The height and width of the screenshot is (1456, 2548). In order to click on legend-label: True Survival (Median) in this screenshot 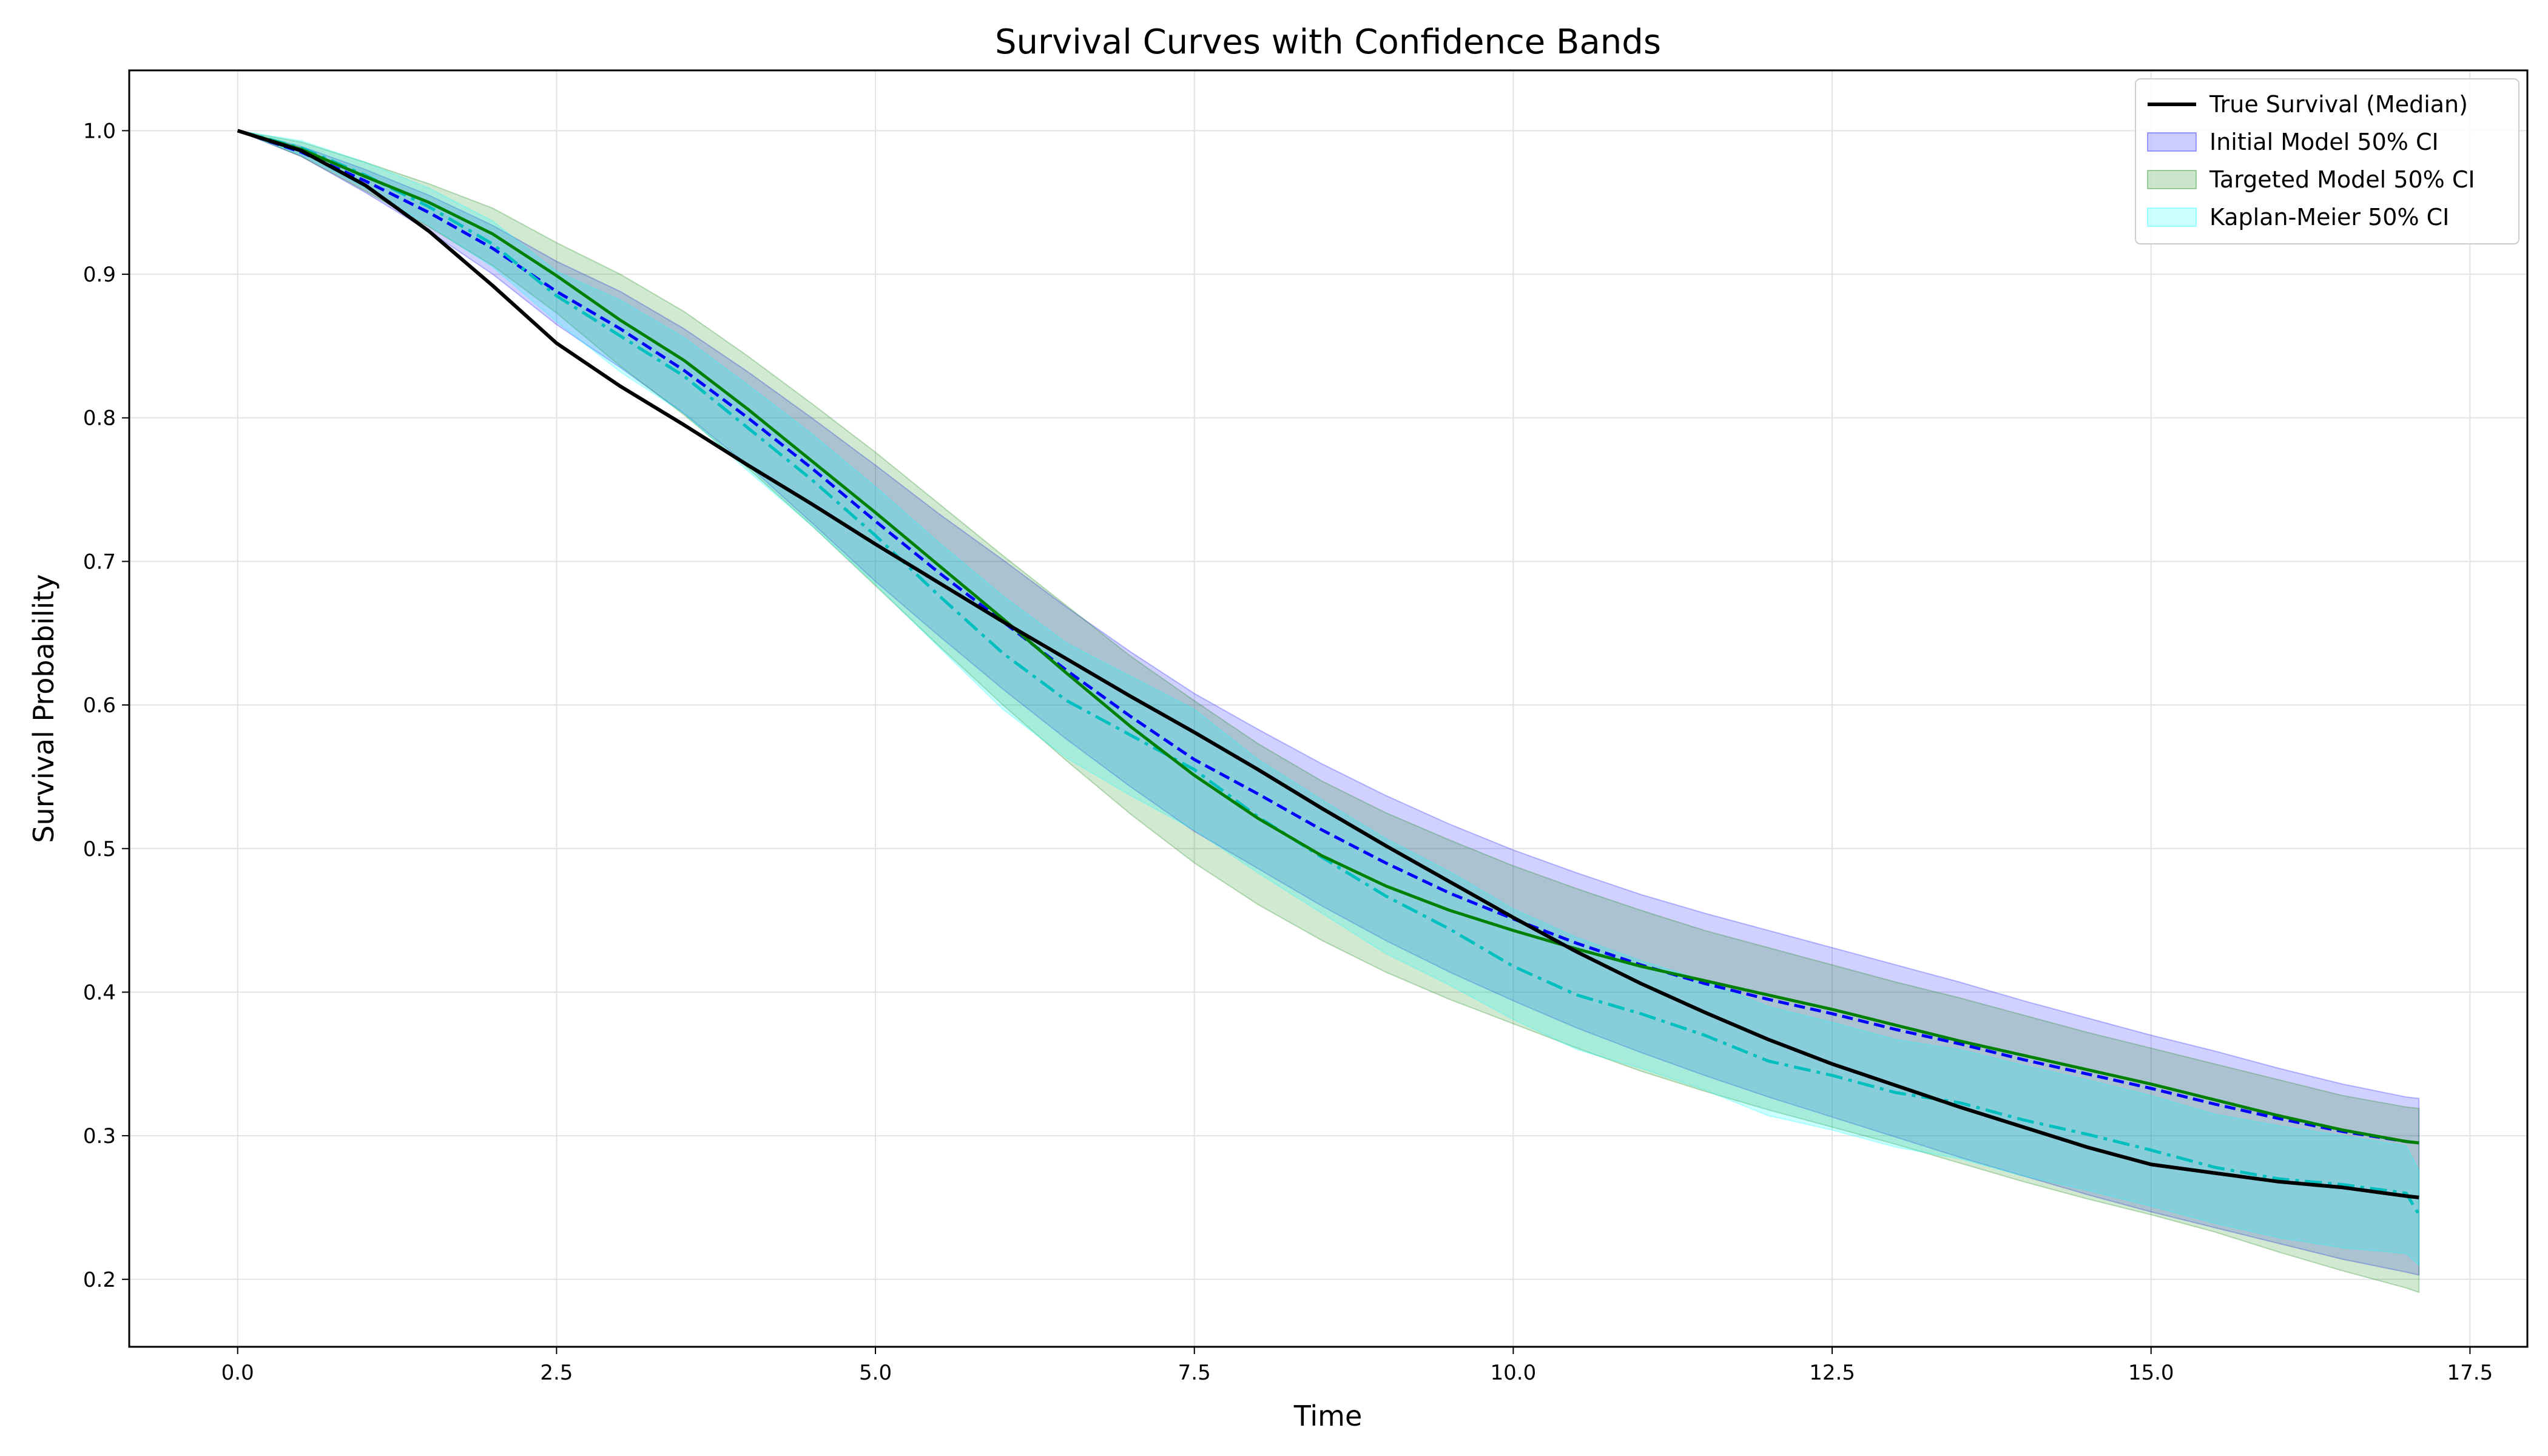, I will do `click(2338, 104)`.